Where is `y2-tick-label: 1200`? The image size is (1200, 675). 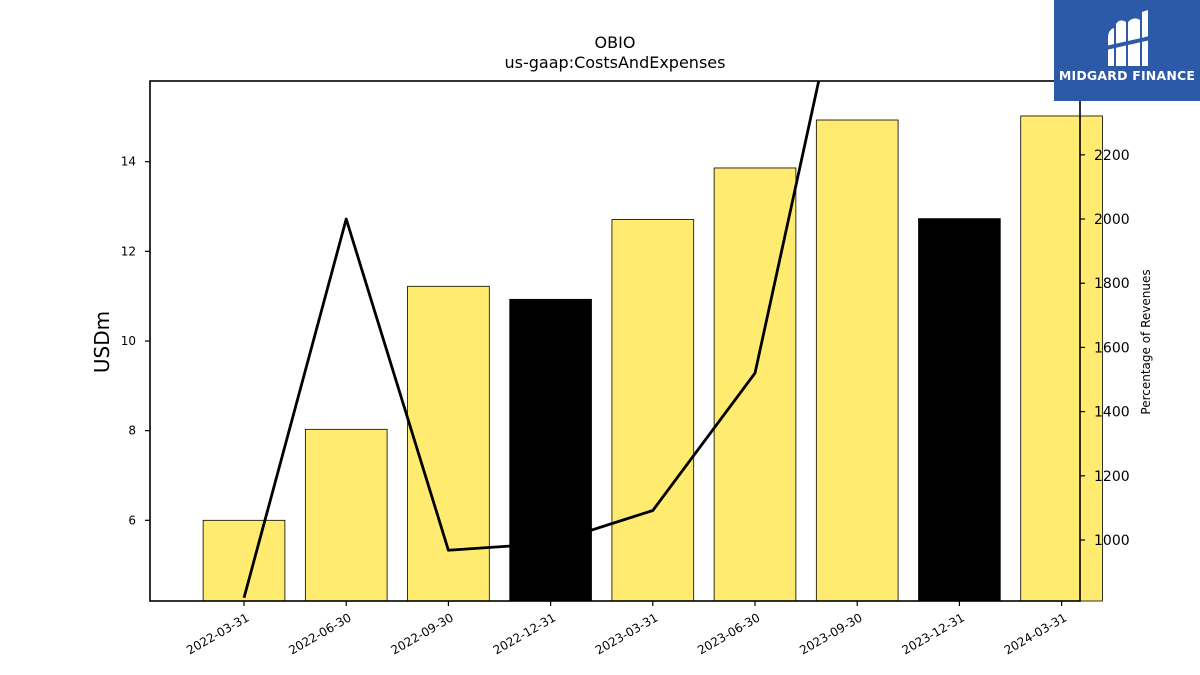 y2-tick-label: 1200 is located at coordinates (1112, 477).